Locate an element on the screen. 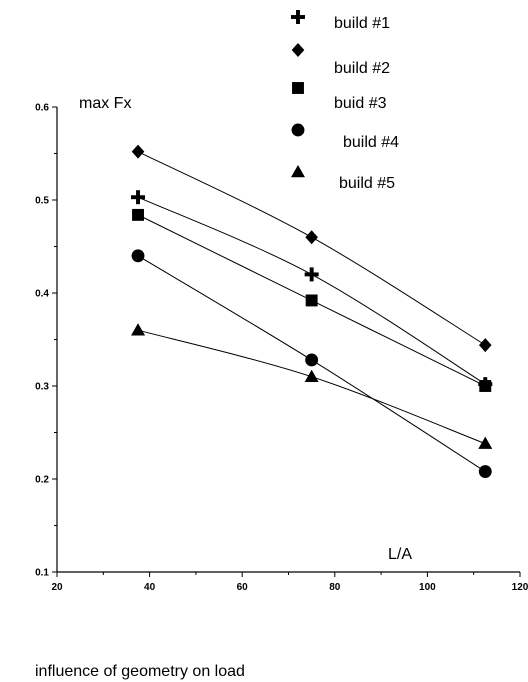  y-tick-label: 0.6 is located at coordinates (42, 108).